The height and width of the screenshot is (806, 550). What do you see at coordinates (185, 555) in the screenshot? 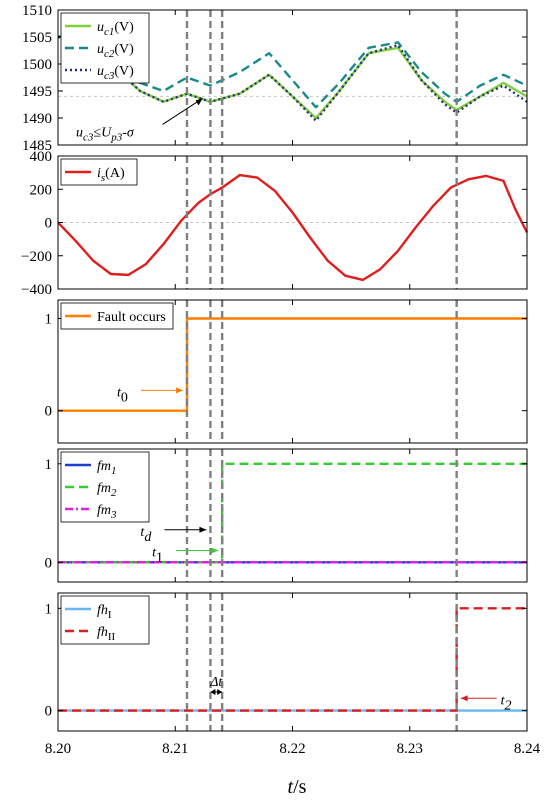
I see `marker-t1: t1` at bounding box center [185, 555].